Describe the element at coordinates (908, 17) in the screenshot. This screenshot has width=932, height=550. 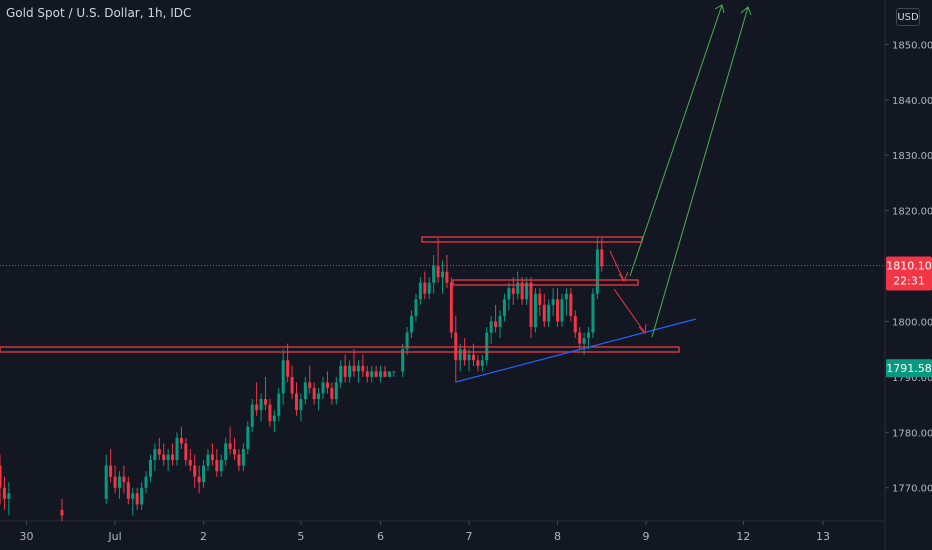
I see `currency-button: USD` at that location.